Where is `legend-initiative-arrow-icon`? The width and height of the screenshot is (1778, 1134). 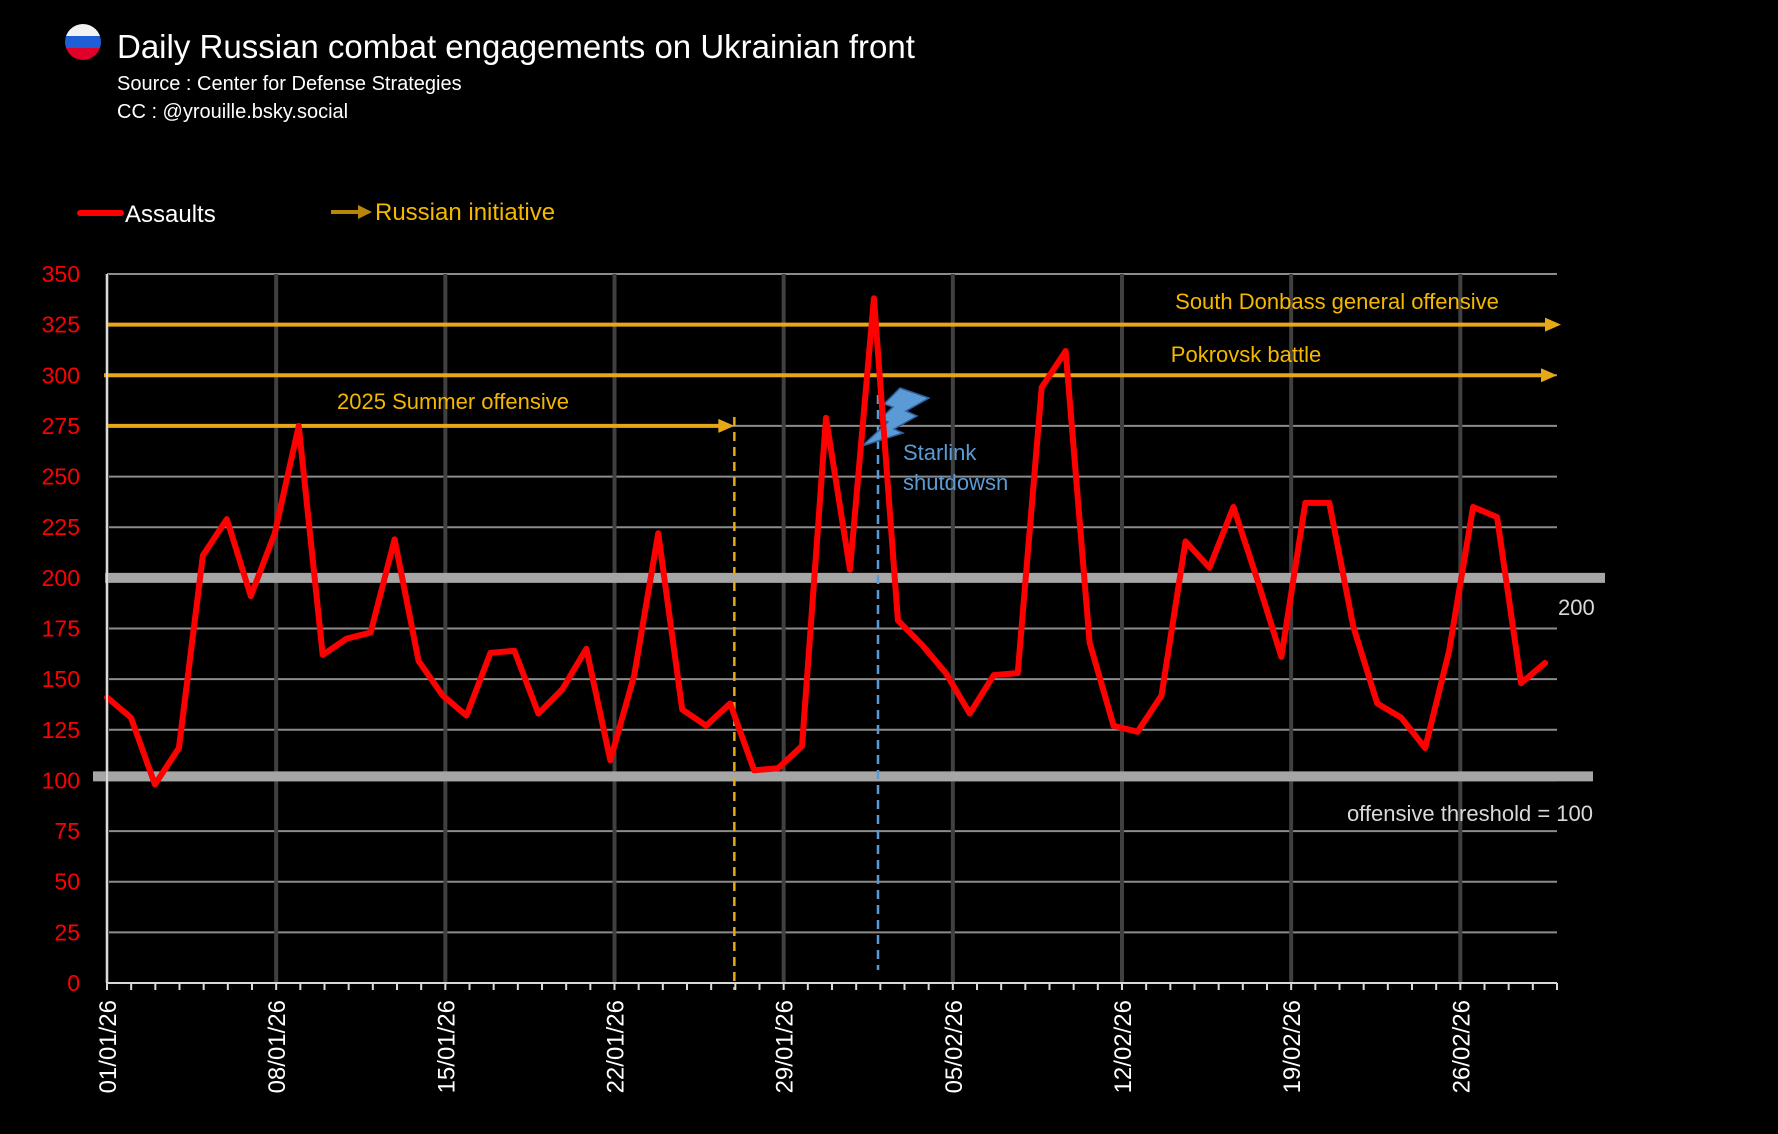
legend-initiative-arrow-icon is located at coordinates (351, 212).